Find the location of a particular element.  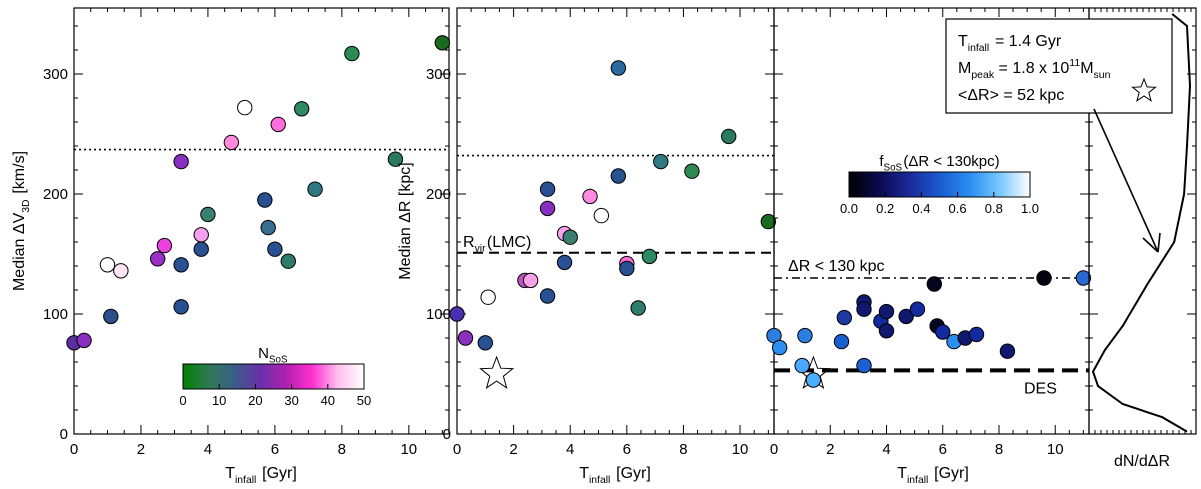

colorbar-tick-label: 0.6 is located at coordinates (958, 208).